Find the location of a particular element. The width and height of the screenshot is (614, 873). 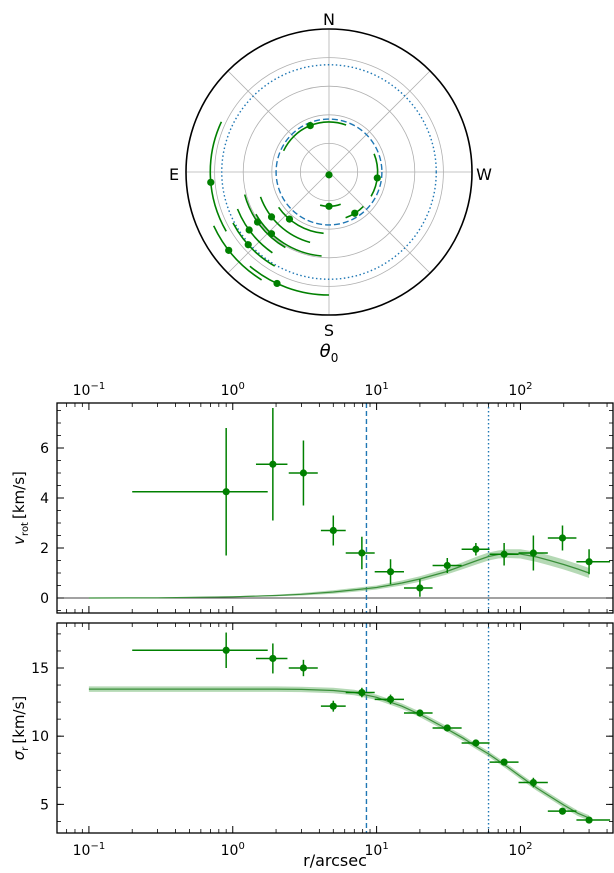

y-tick-label: 10 is located at coordinates (40, 737).